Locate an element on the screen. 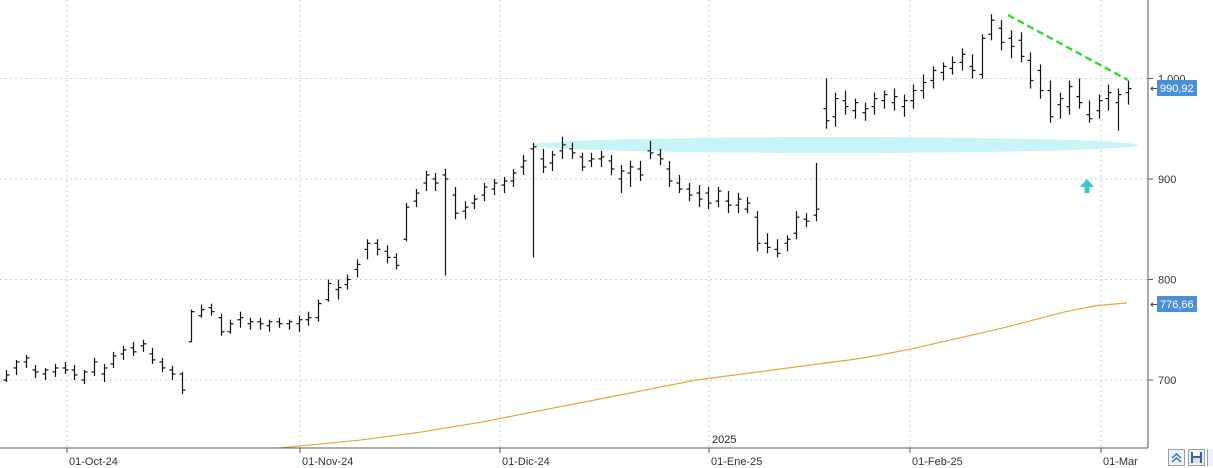 This screenshot has width=1213, height=468. y-tick-label: 700 is located at coordinates (1167, 381).